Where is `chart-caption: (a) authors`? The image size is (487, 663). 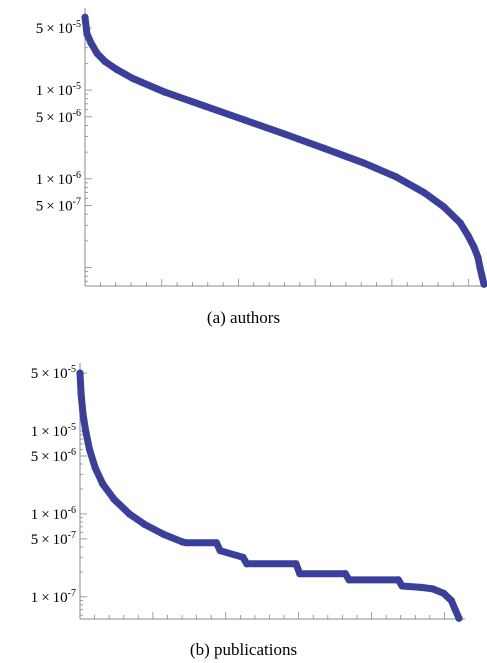
chart-caption: (a) authors is located at coordinates (243, 317).